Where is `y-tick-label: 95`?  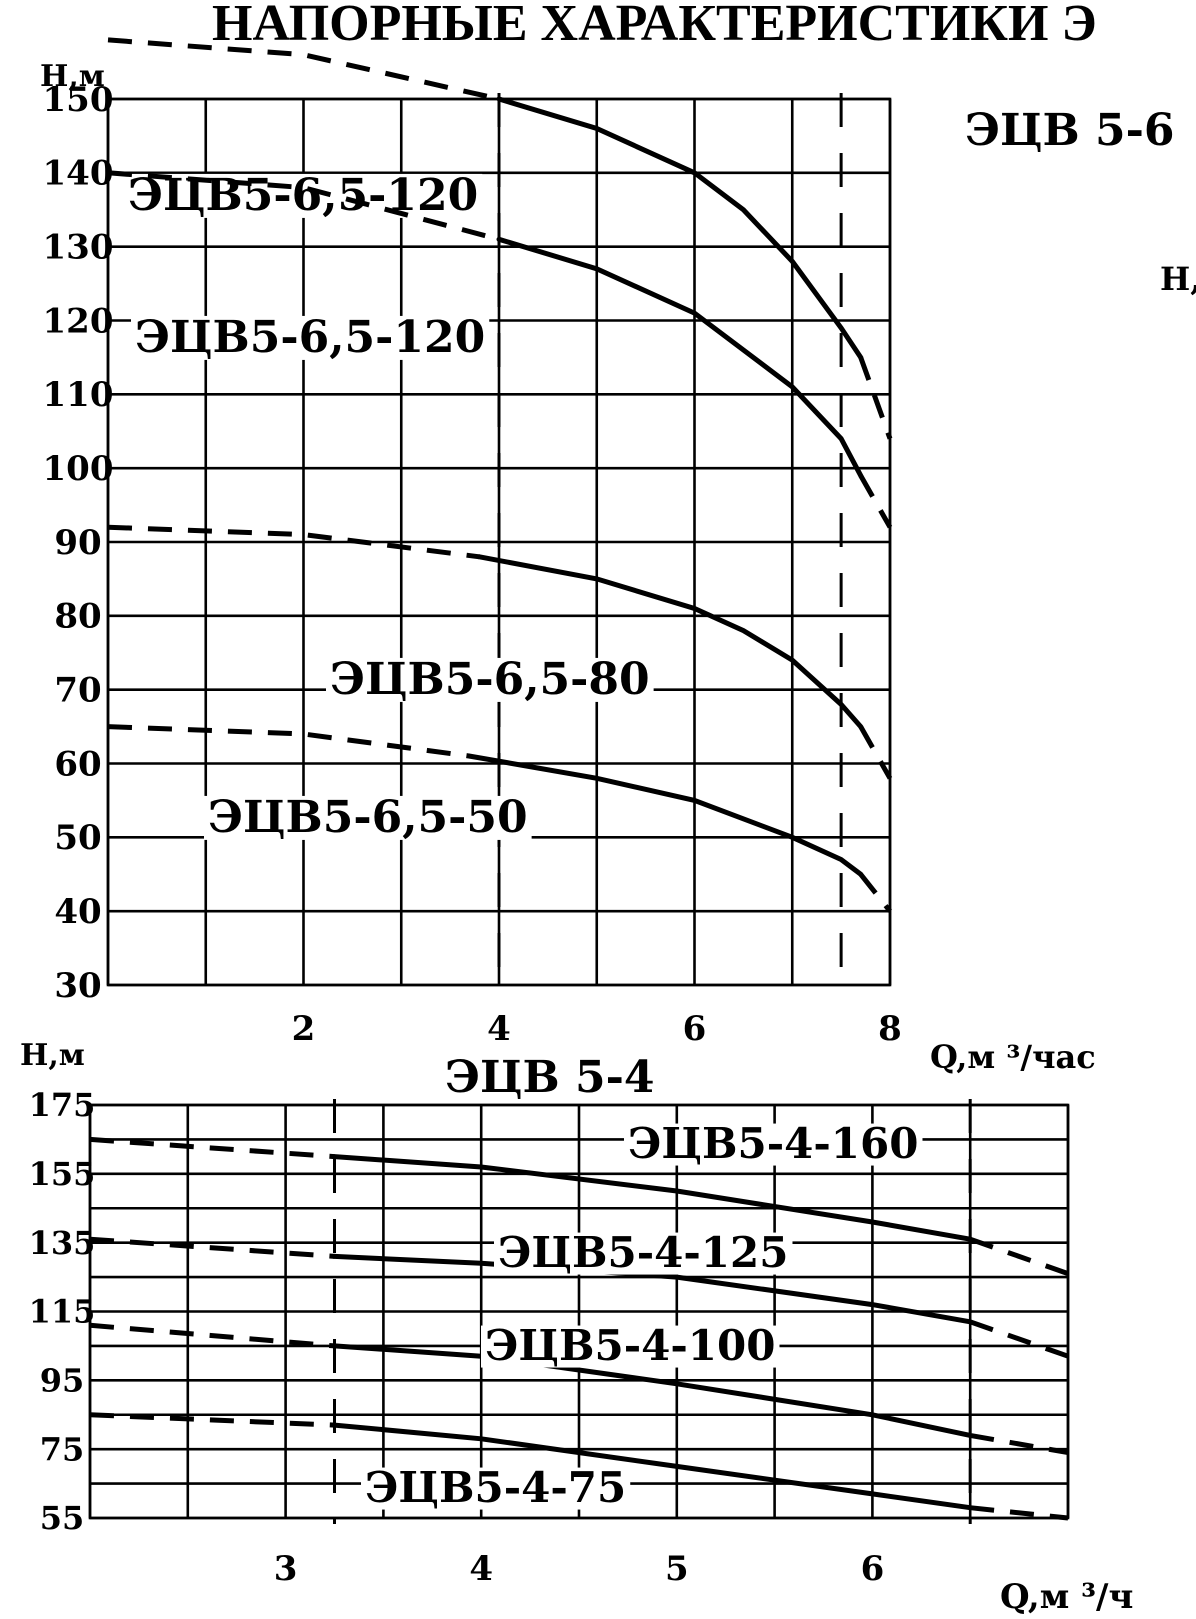 y-tick-label: 95 is located at coordinates (62, 1381).